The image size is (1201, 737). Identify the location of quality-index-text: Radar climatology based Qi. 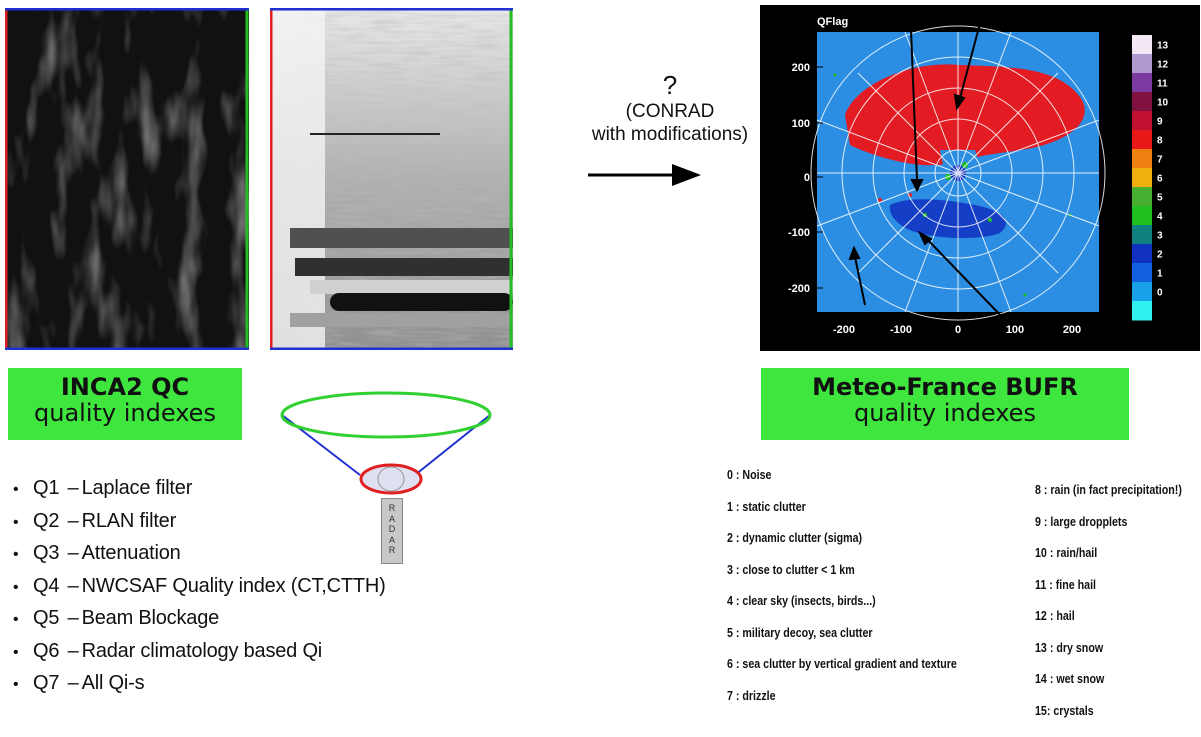
(202, 650).